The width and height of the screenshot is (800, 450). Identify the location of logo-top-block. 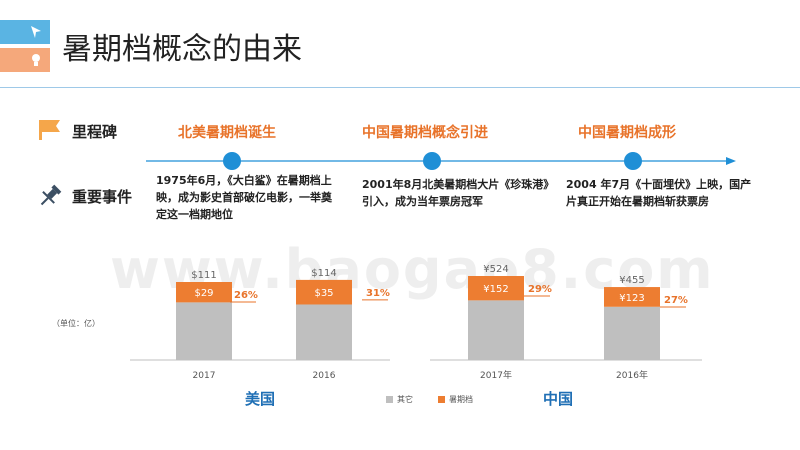
(25, 32).